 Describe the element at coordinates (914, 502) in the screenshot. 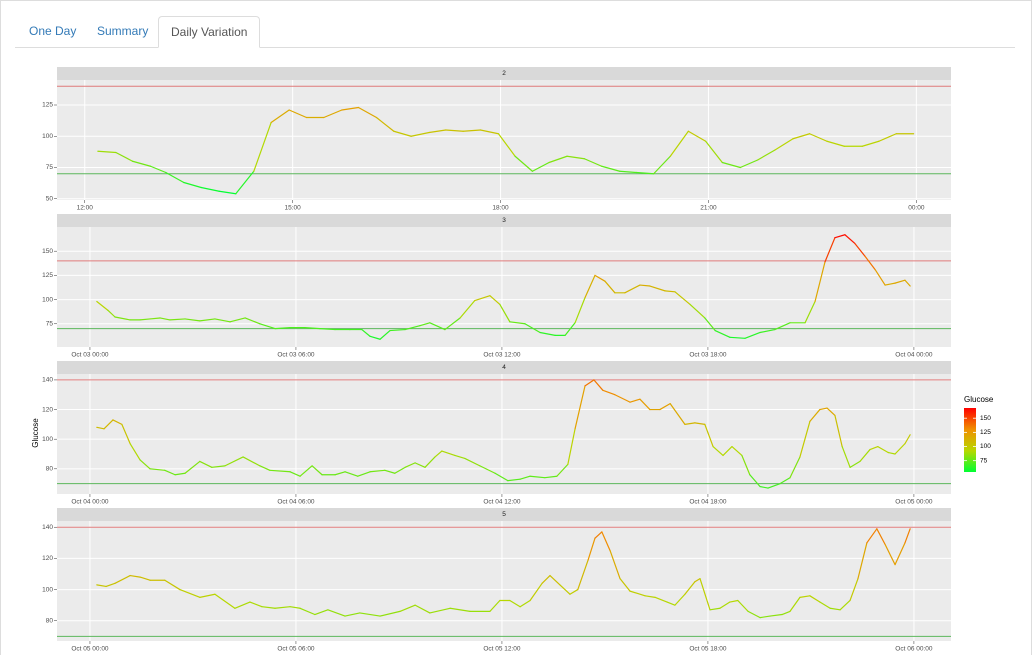

I see `x-tick-label: Oct 05 00:00` at that location.